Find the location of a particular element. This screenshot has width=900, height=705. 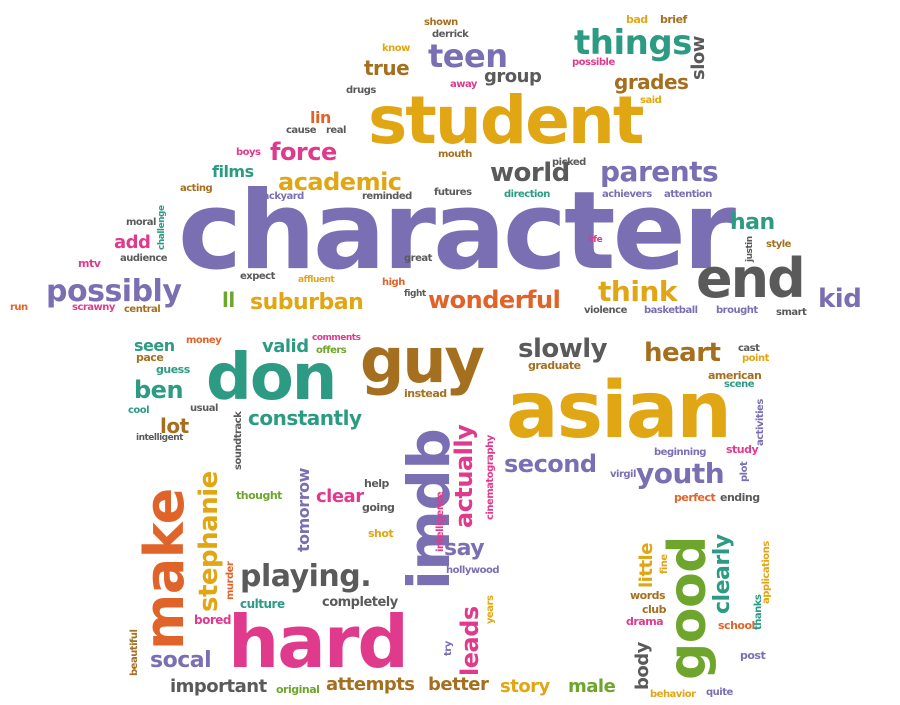

word-basketball: basketball is located at coordinates (671, 310).